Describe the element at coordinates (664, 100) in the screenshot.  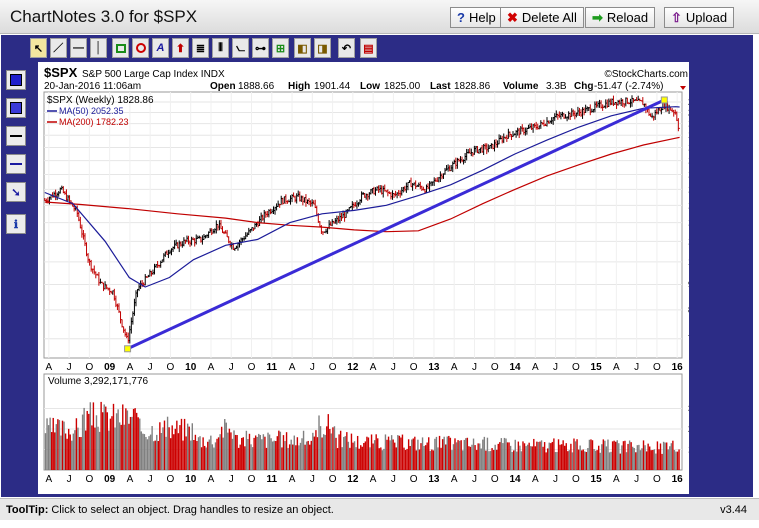
I see `trendline-handle-end` at that location.